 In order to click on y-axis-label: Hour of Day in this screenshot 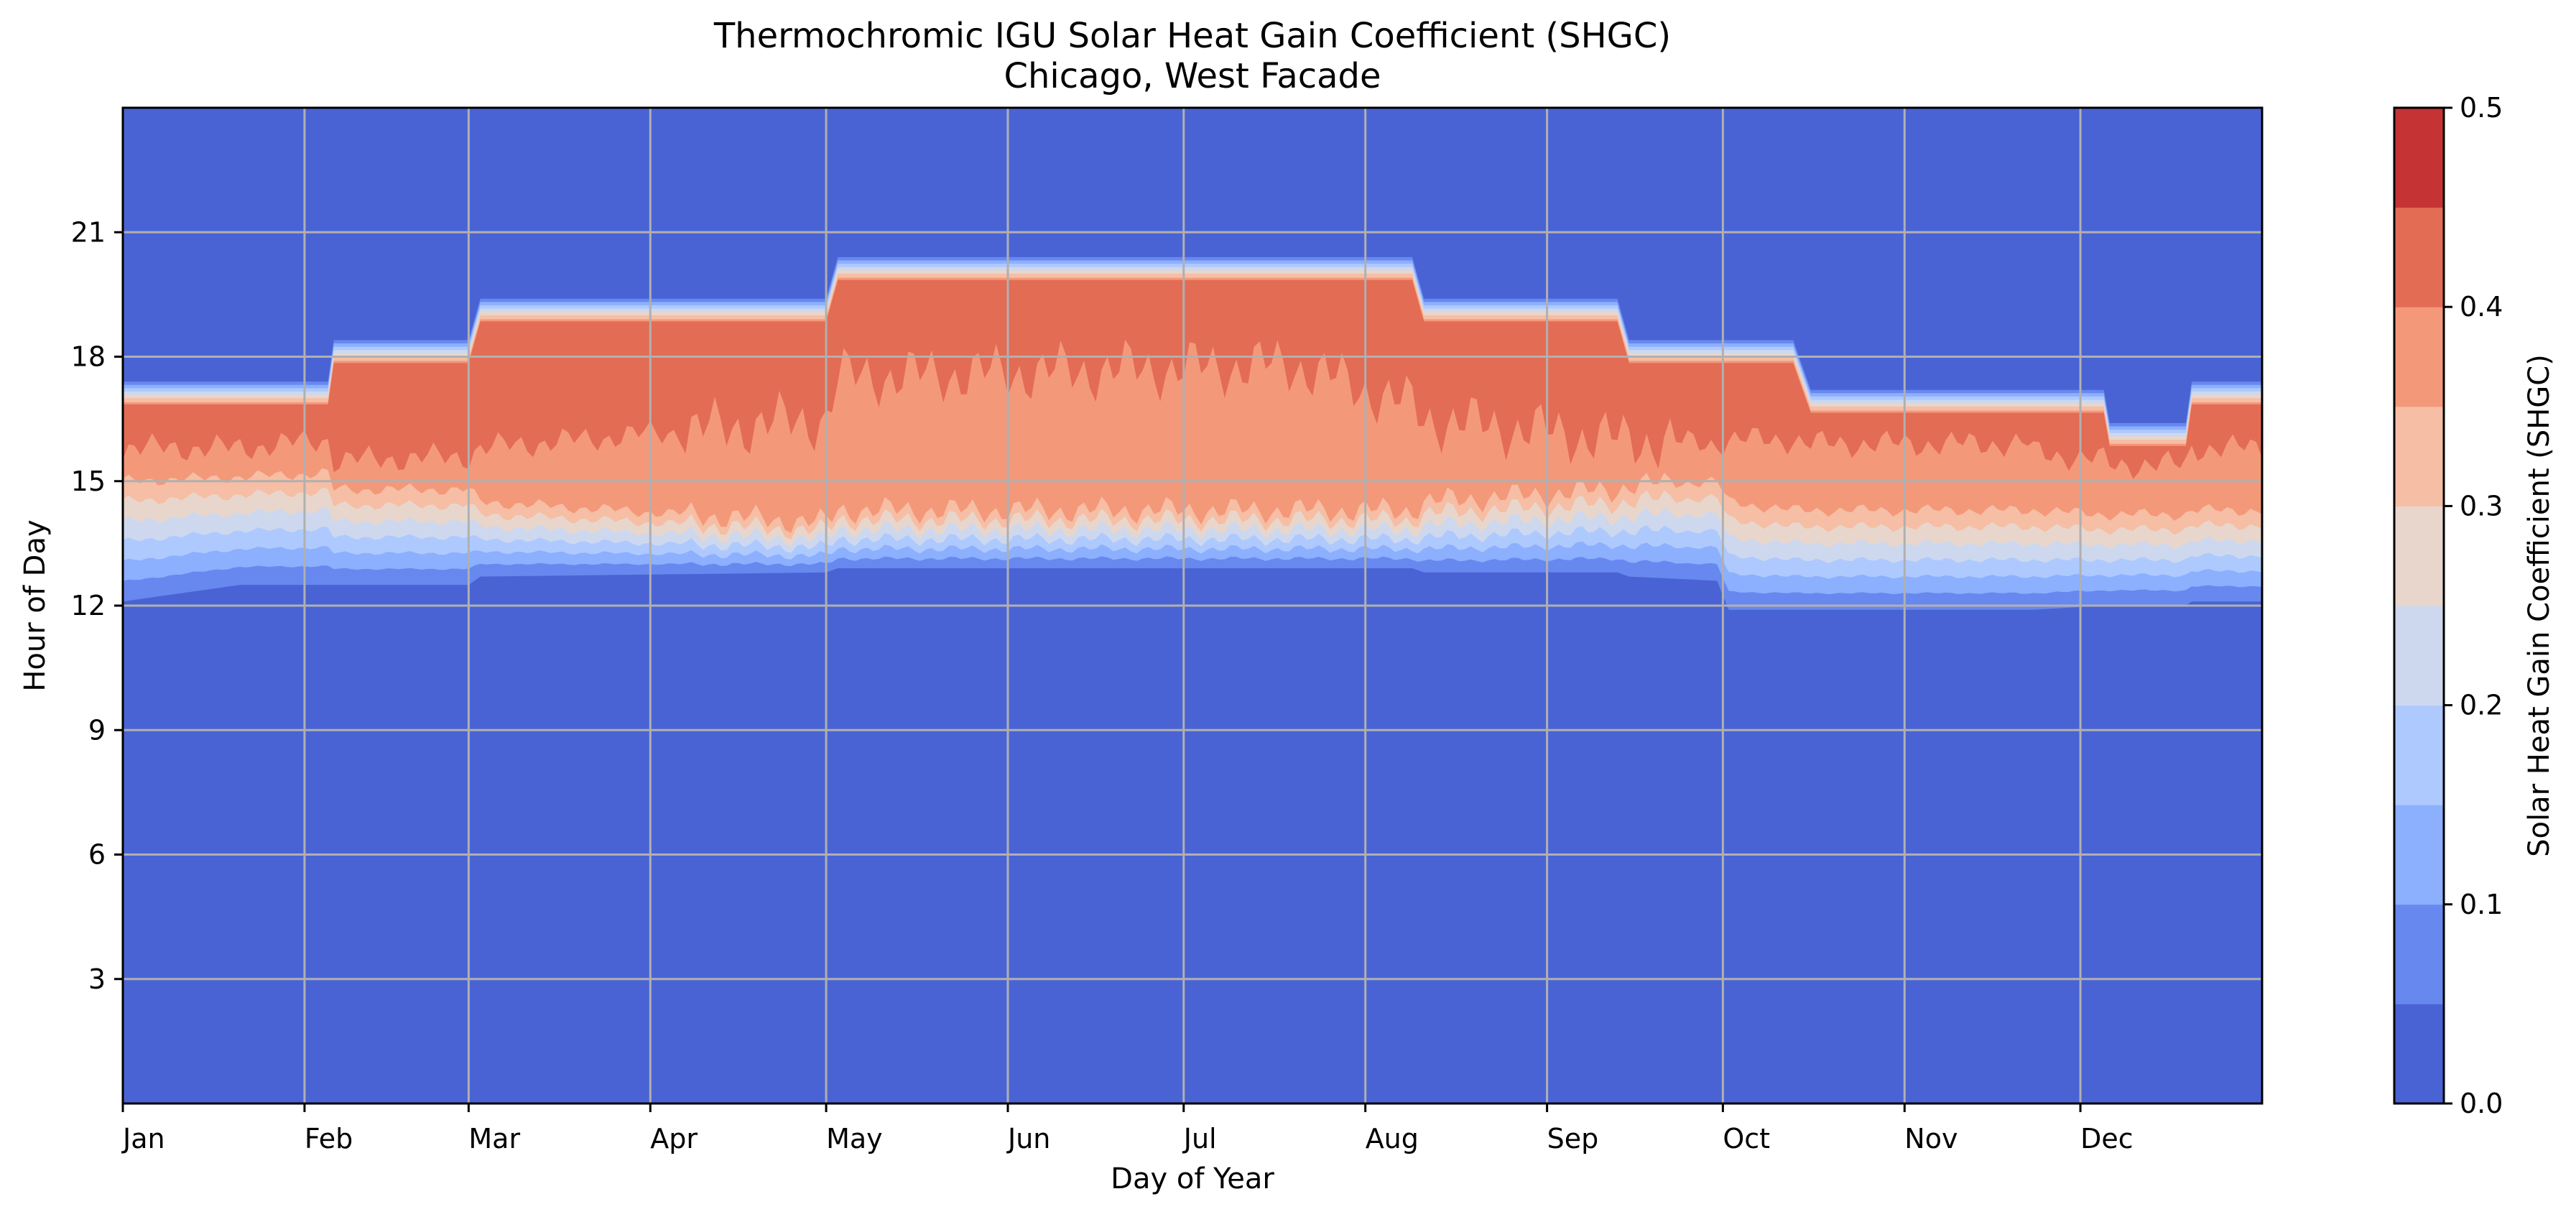, I will do `click(35, 605)`.